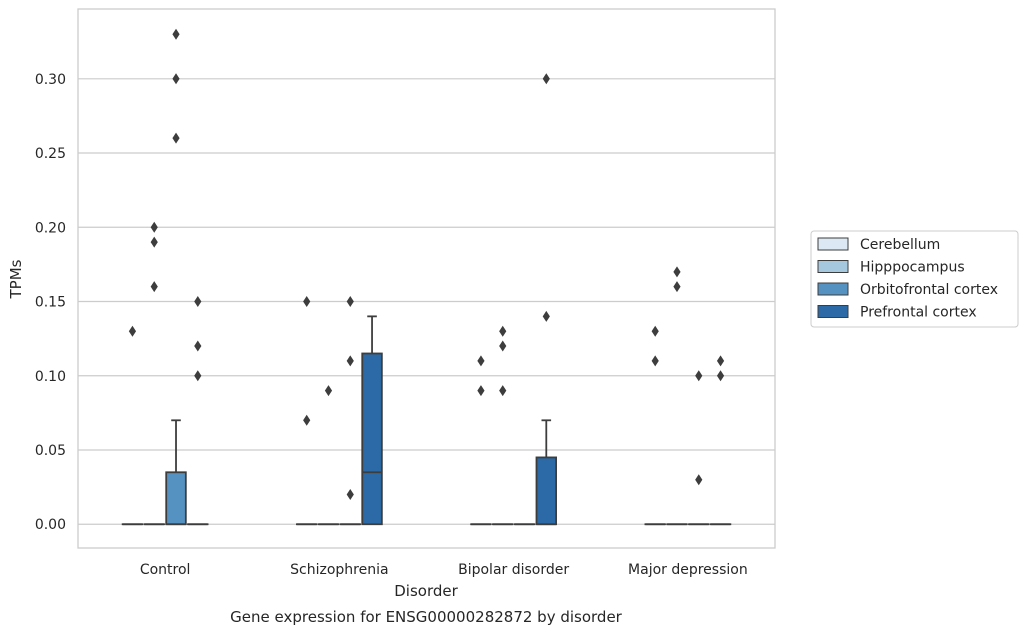 The width and height of the screenshot is (1028, 634). Describe the element at coordinates (50, 228) in the screenshot. I see `y-tick-label: 0.20` at that location.